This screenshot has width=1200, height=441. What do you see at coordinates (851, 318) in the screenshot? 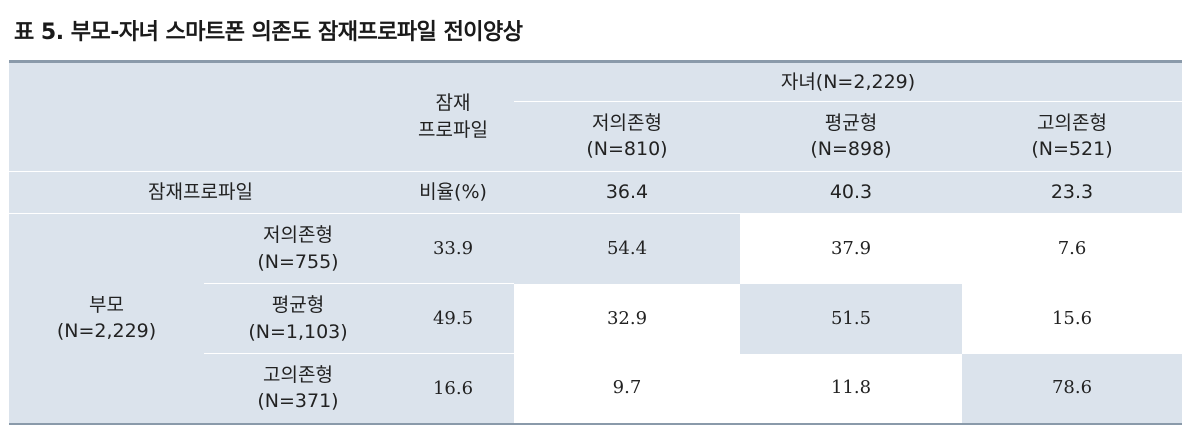
I see `cell-avg-avg: 51.5` at bounding box center [851, 318].